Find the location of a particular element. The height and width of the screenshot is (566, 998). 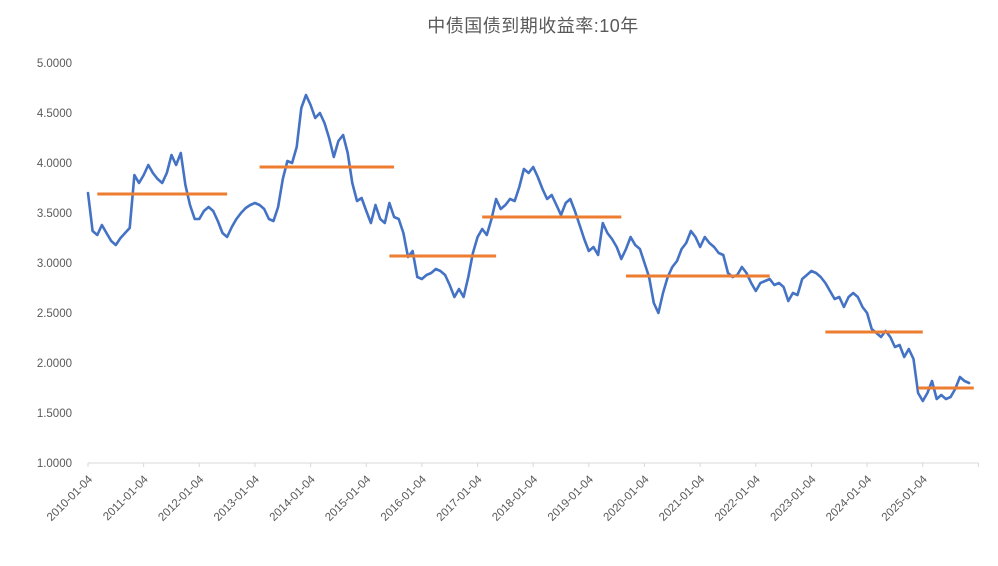

y-axis-tick-label: 2.5000 is located at coordinates (54, 314).